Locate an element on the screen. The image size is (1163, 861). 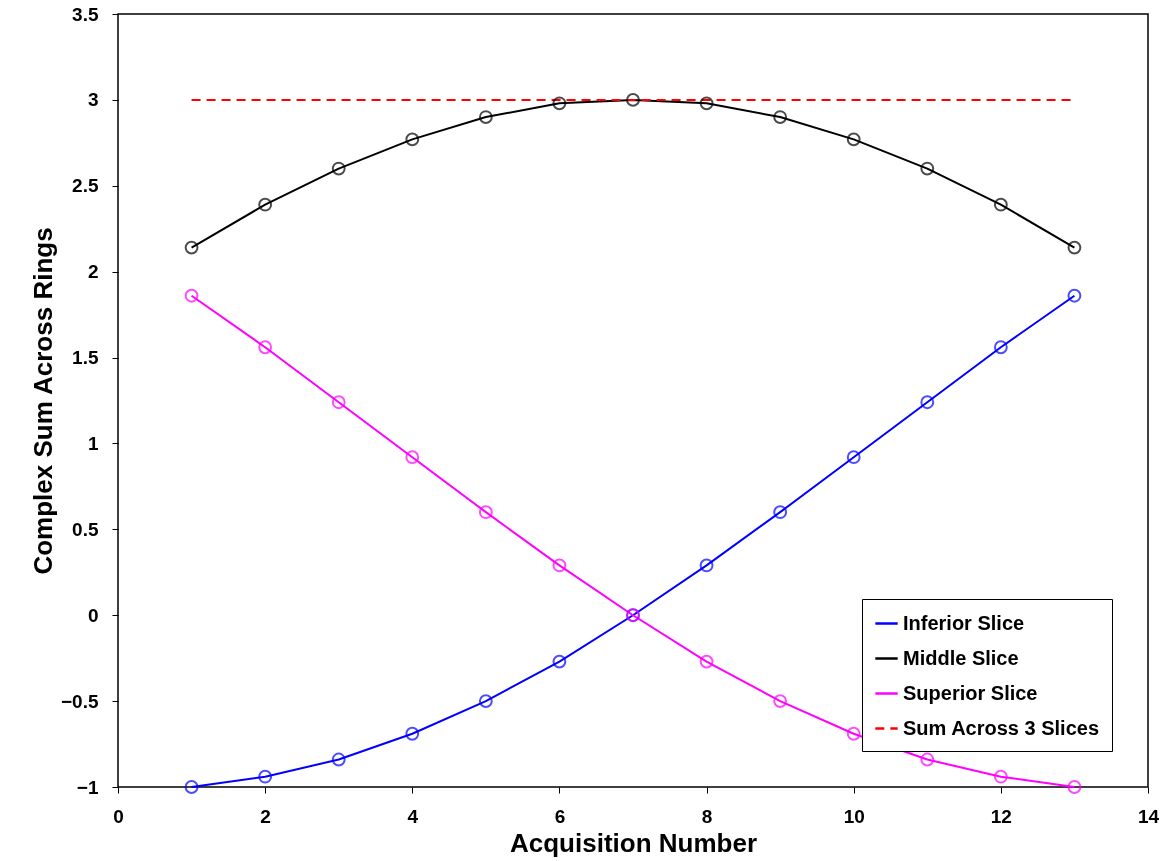
y-tick-label: 2.5 is located at coordinates (85, 186).